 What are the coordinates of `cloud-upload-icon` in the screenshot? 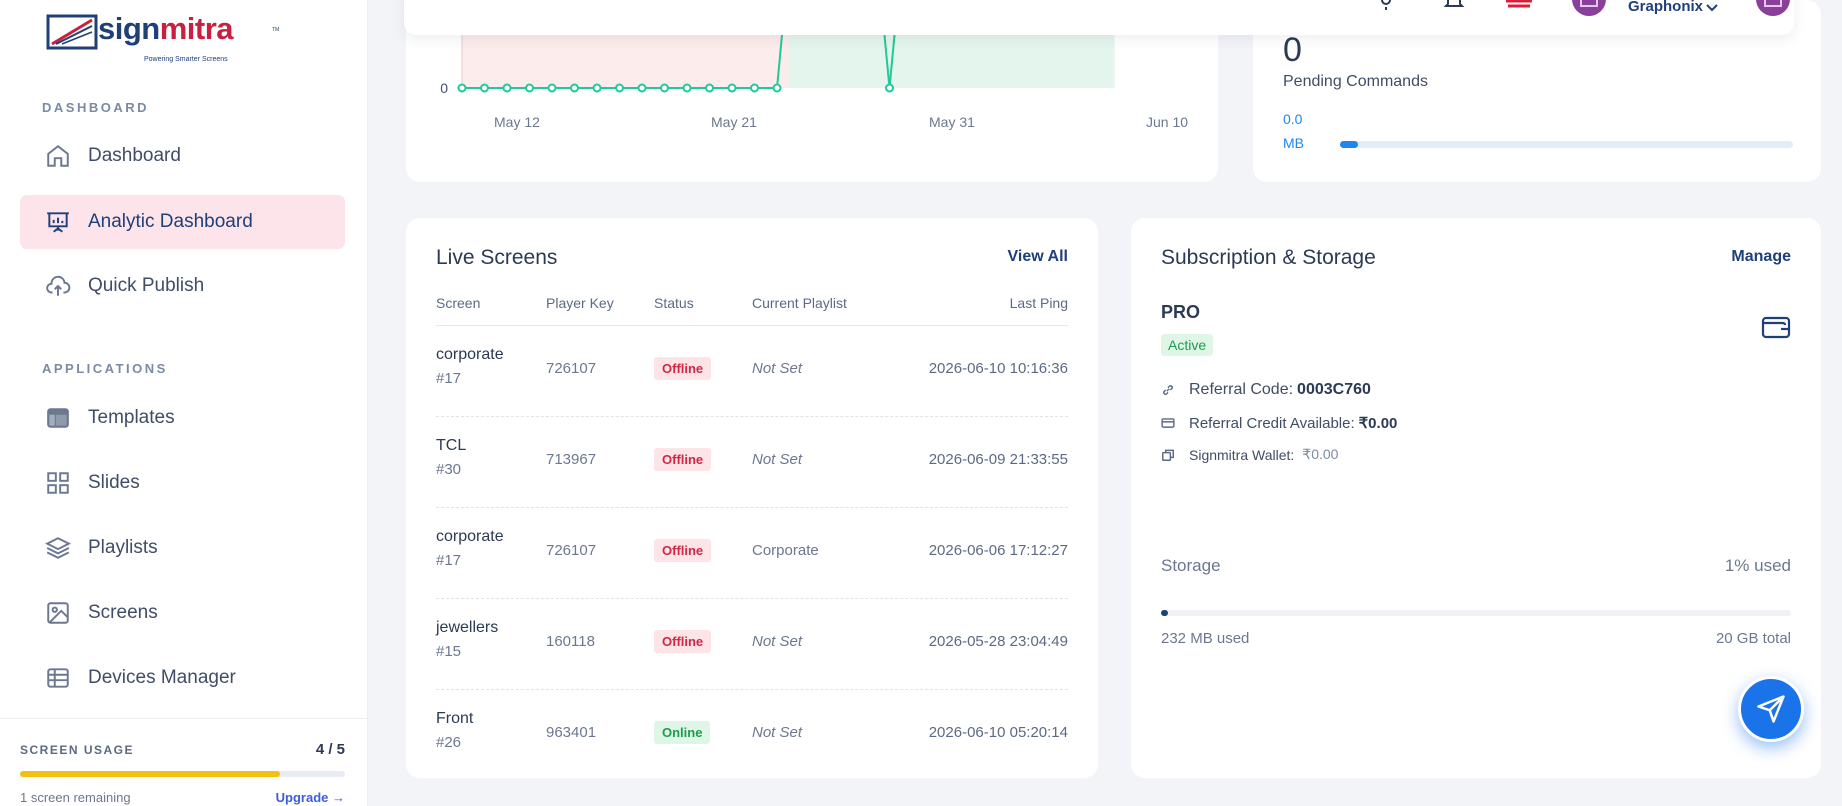 It's located at (58, 286).